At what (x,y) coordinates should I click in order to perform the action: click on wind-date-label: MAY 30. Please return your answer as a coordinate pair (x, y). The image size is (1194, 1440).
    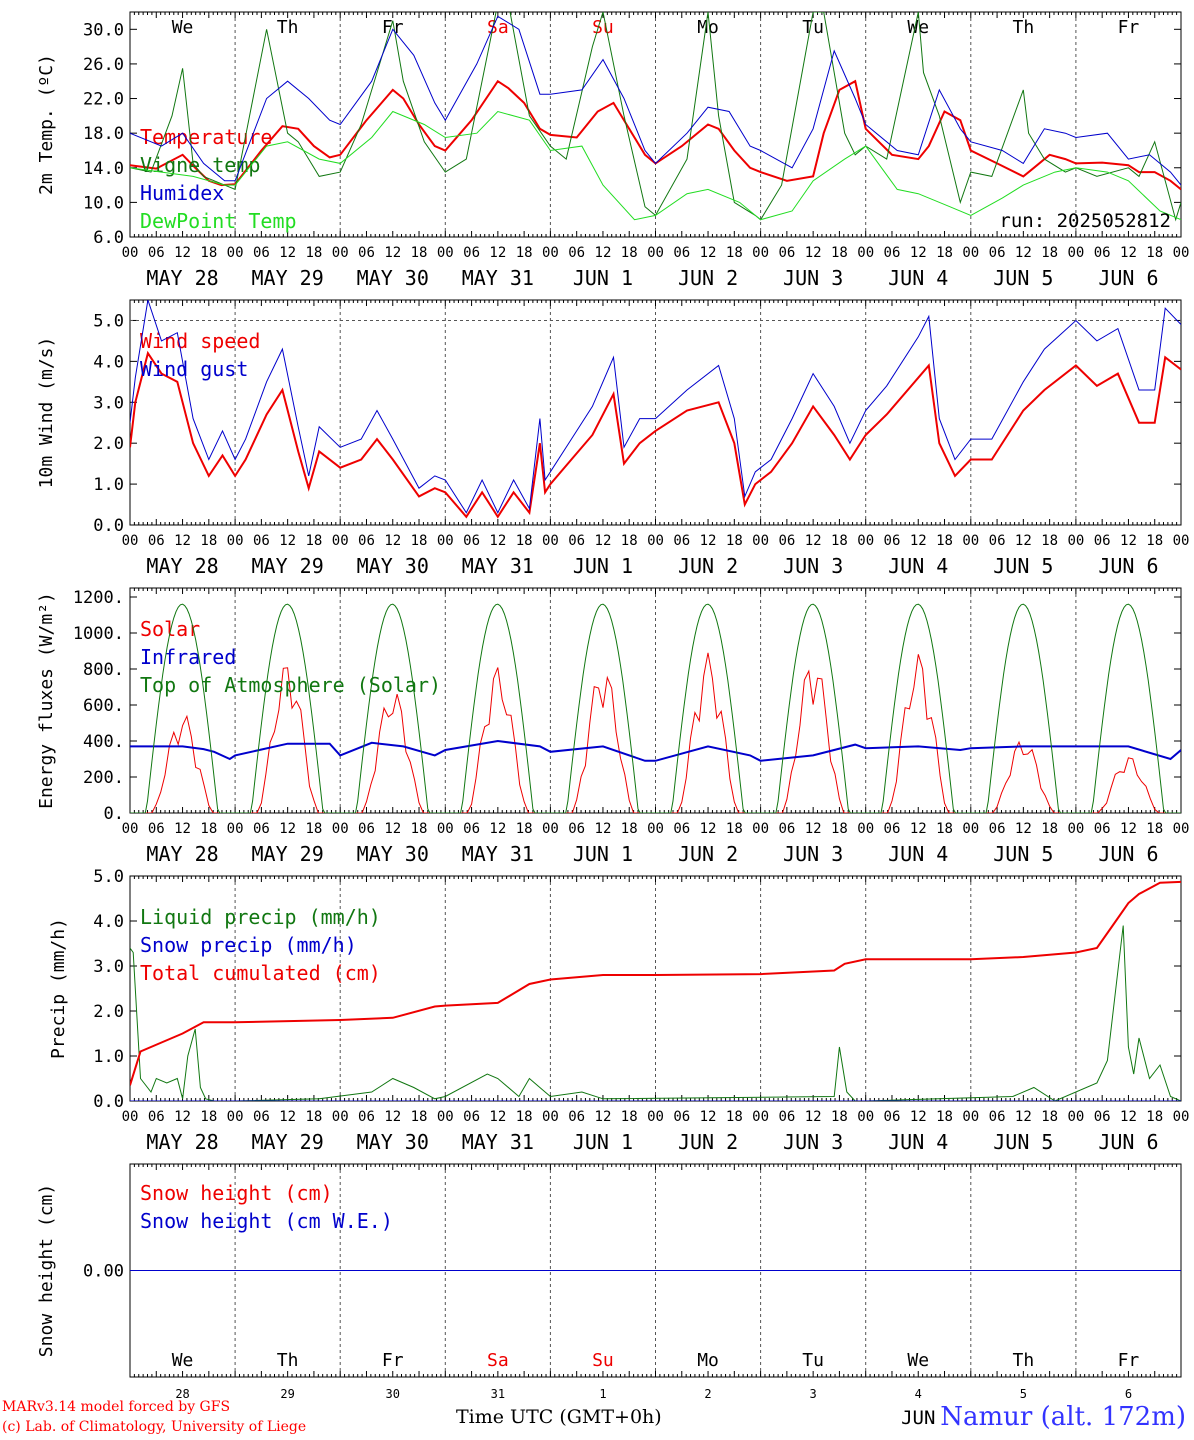
    Looking at the image, I should click on (393, 566).